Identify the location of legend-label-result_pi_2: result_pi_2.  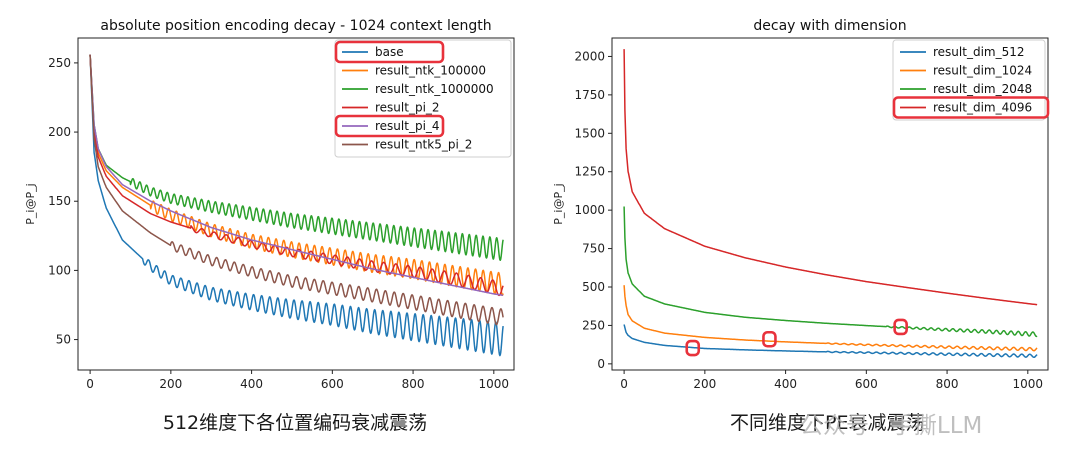
(407, 108).